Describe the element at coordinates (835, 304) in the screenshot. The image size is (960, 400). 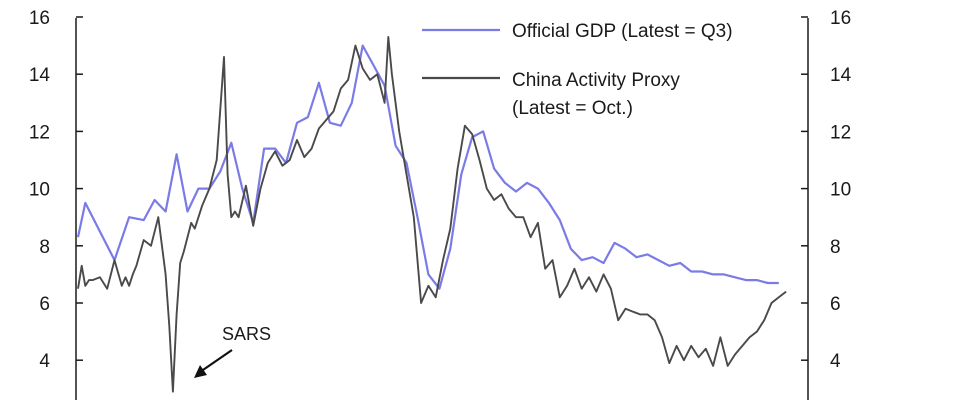
I see `y-tick-right-label: 6` at that location.